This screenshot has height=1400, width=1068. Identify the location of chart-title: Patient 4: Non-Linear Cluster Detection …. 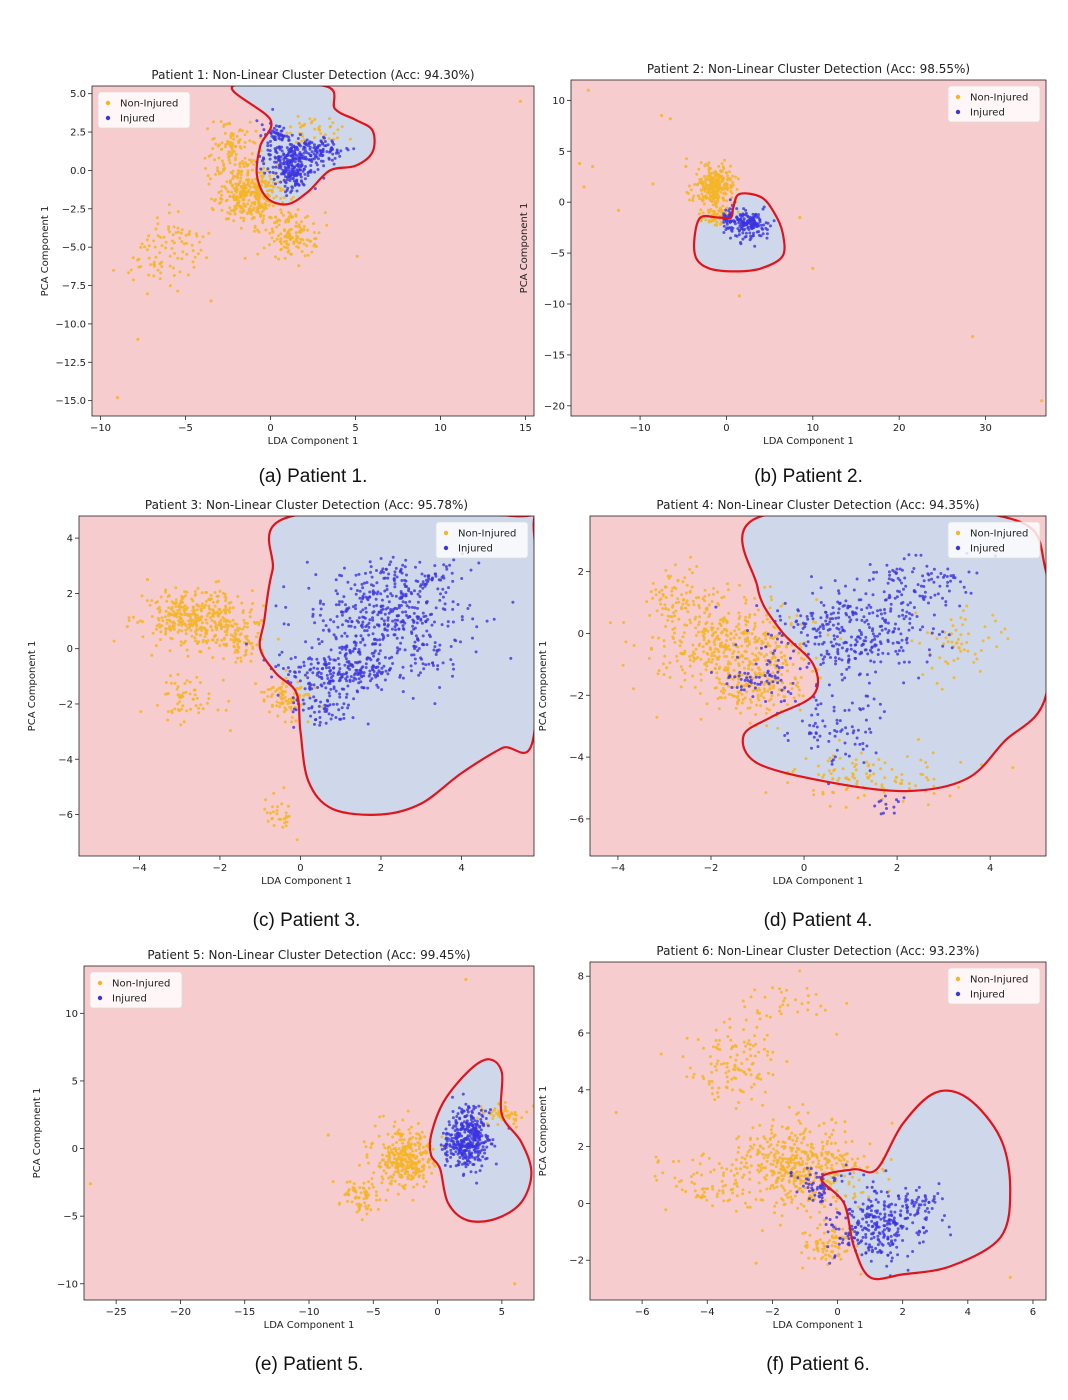
(817, 505).